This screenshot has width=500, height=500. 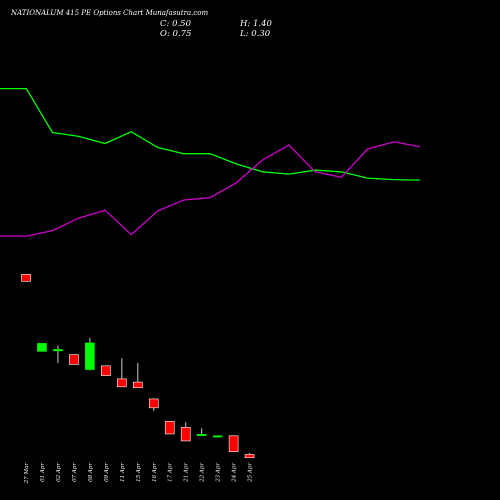 What do you see at coordinates (75, 472) in the screenshot?
I see `x-tick-label: 07 Apr` at bounding box center [75, 472].